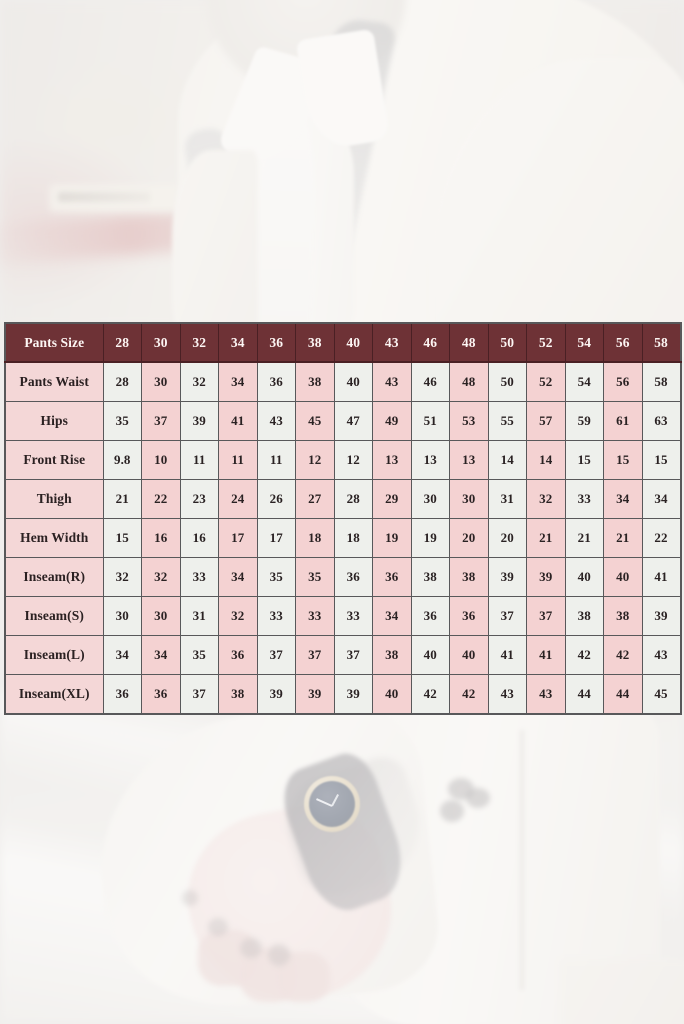 This screenshot has width=684, height=1024. I want to click on table-cell: 58, so click(661, 381).